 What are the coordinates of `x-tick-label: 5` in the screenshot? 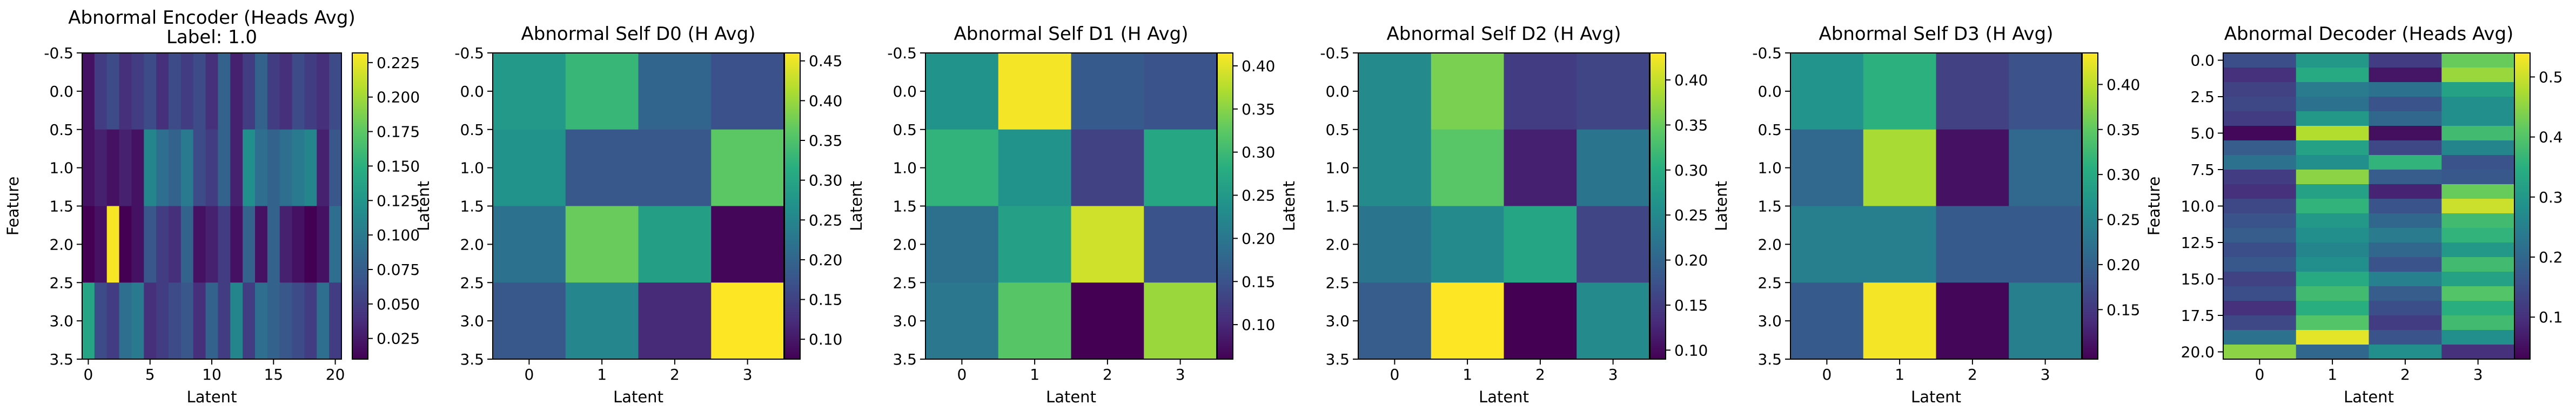 It's located at (150, 374).